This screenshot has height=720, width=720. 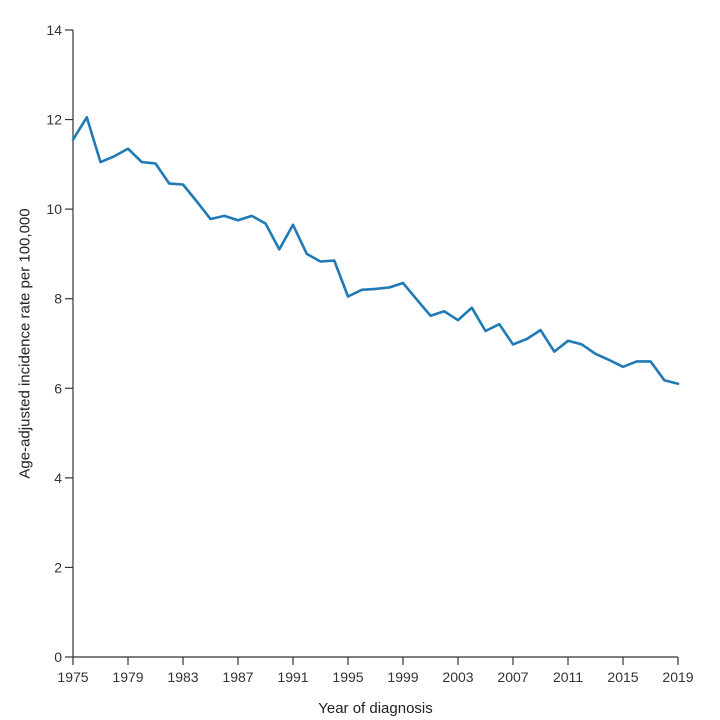 I want to click on x-tick-label: 2011, so click(x=568, y=677).